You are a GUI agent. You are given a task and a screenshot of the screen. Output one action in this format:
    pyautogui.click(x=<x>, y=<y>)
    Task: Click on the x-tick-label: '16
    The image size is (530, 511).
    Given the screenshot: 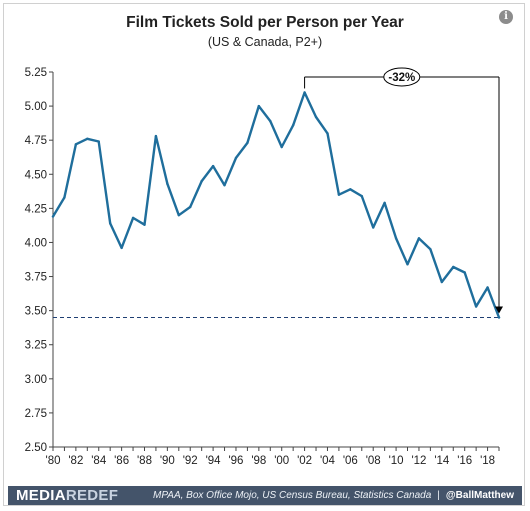 What is the action you would take?
    pyautogui.click(x=464, y=461)
    